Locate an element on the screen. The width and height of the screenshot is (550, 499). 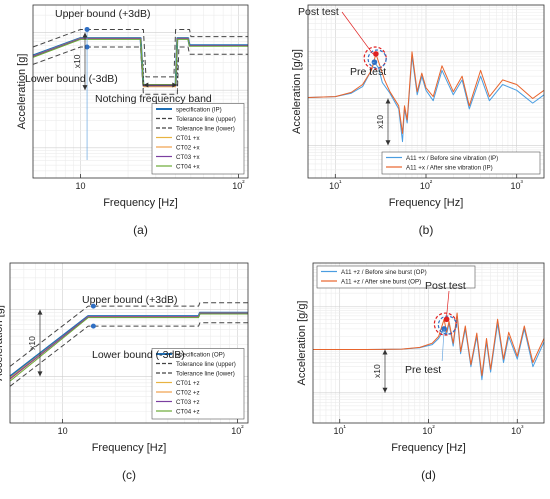
panel-caption: (a) is located at coordinates (140, 230).